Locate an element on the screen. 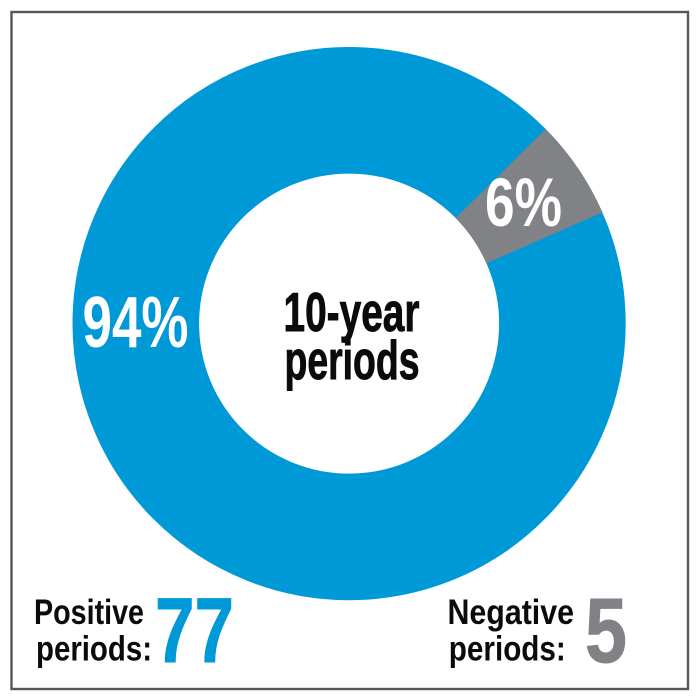  svg-text: periods is located at coordinates (352, 360).